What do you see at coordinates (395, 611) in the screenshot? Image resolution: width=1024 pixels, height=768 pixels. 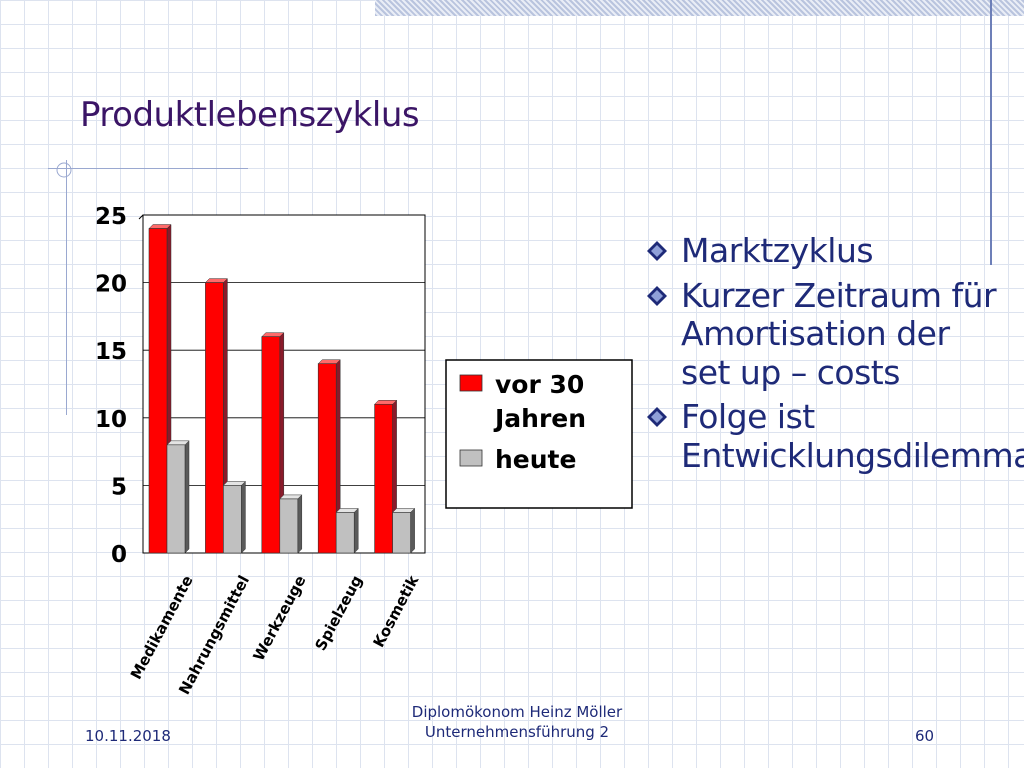 I see `x-tick-label: Kosmetik` at bounding box center [395, 611].